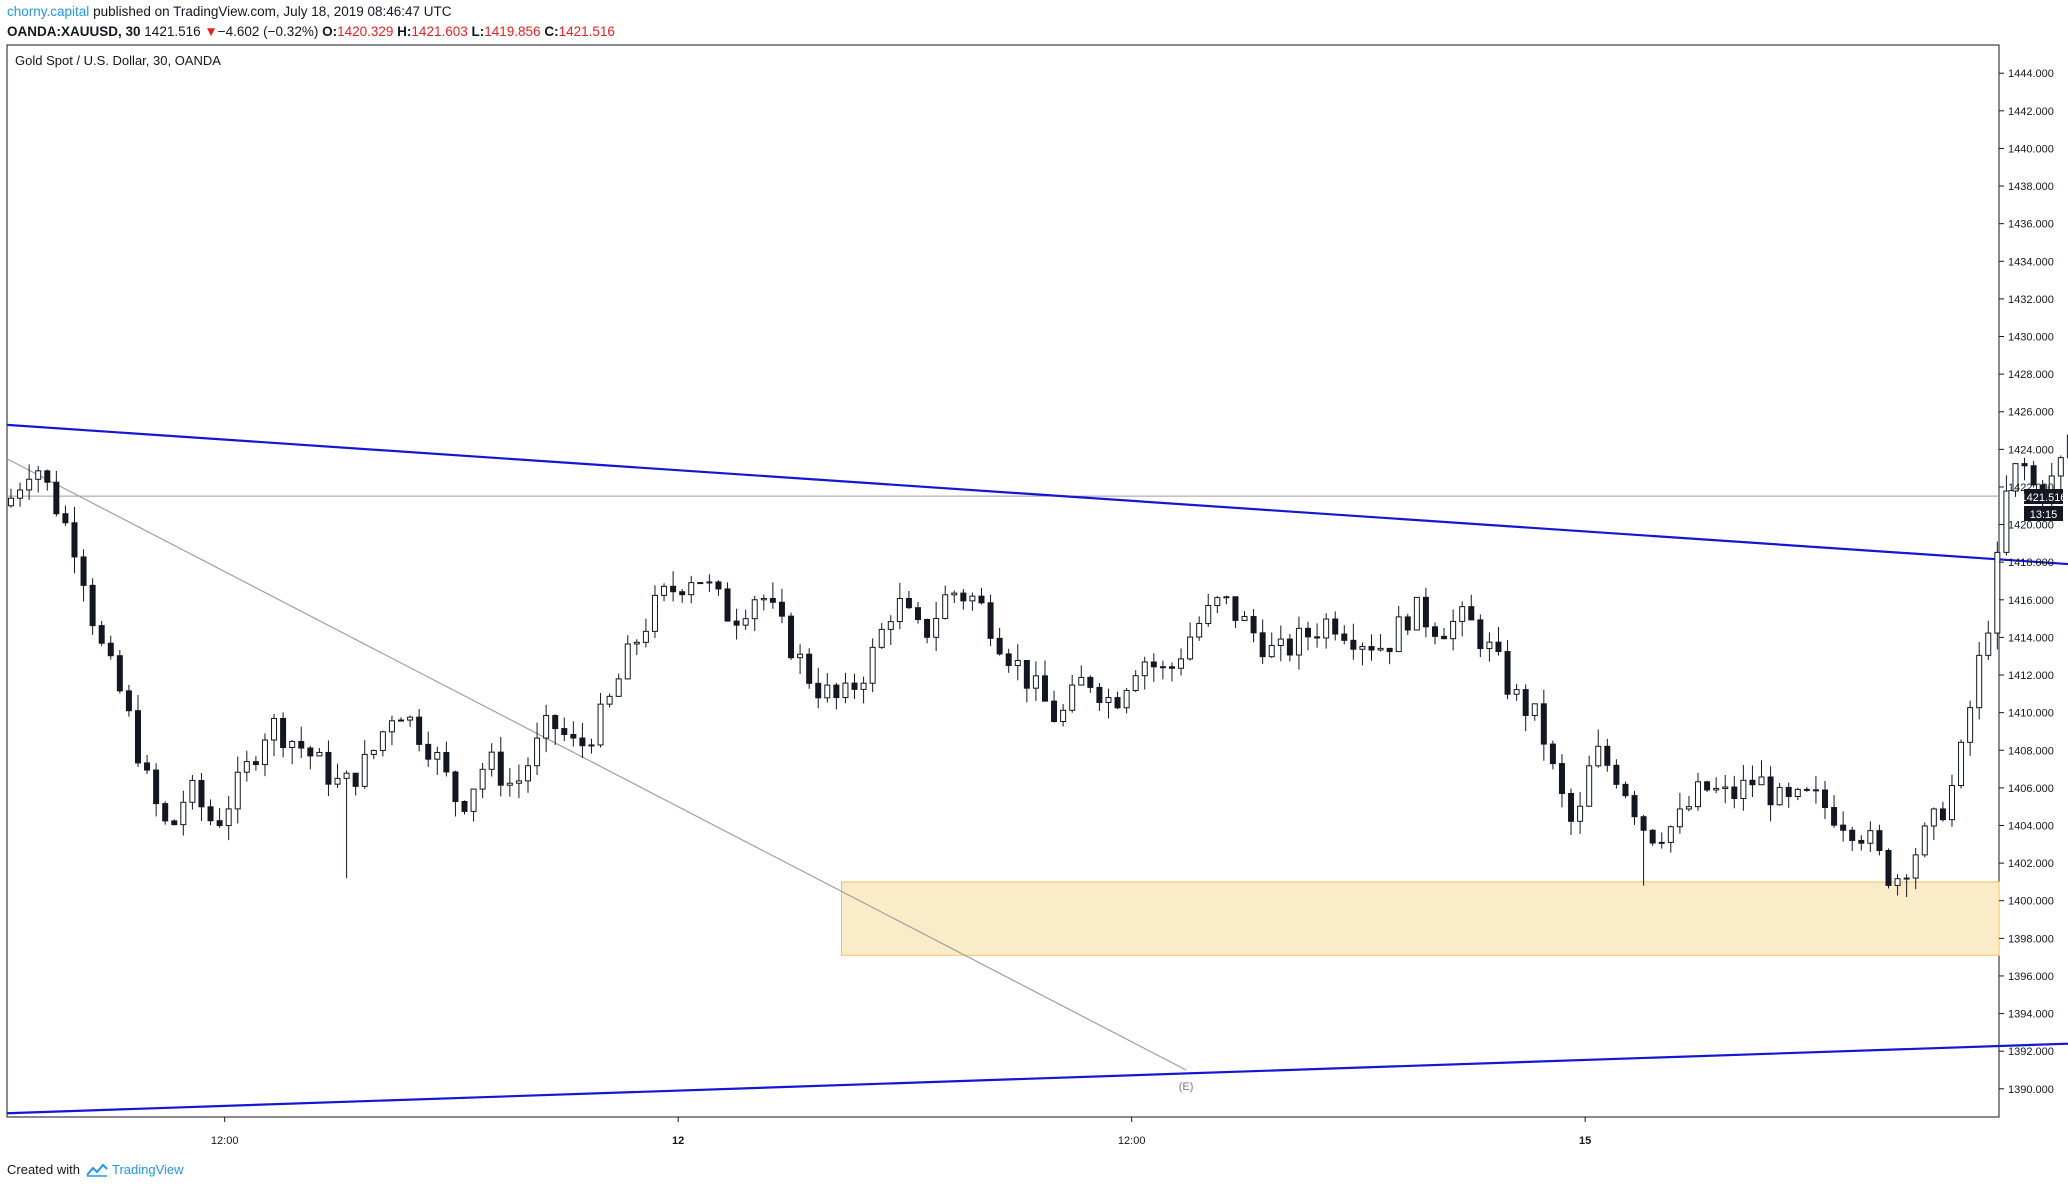  Describe the element at coordinates (2031, 450) in the screenshot. I see `price-tick-label: 1424.000` at that location.